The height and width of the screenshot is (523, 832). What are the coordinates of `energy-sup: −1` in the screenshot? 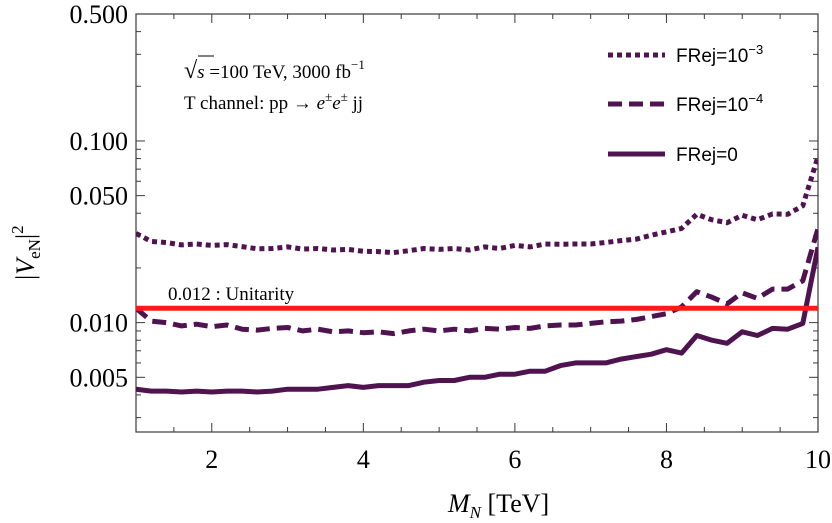 It's located at (358, 64).